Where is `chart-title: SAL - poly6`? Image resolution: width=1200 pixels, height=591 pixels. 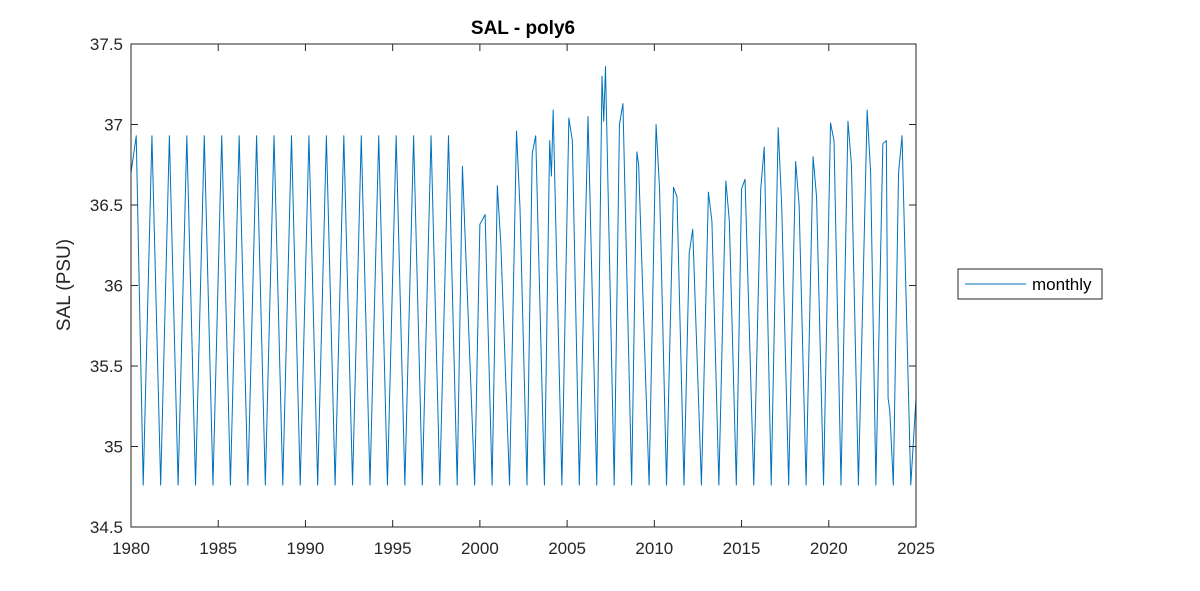 chart-title: SAL - poly6 is located at coordinates (523, 28).